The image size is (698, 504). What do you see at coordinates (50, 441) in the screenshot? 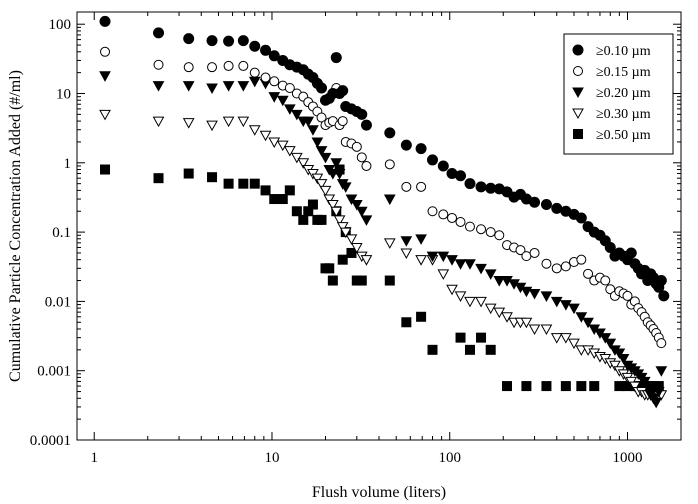
I see `y-tick-label: 0.0001` at bounding box center [50, 441].